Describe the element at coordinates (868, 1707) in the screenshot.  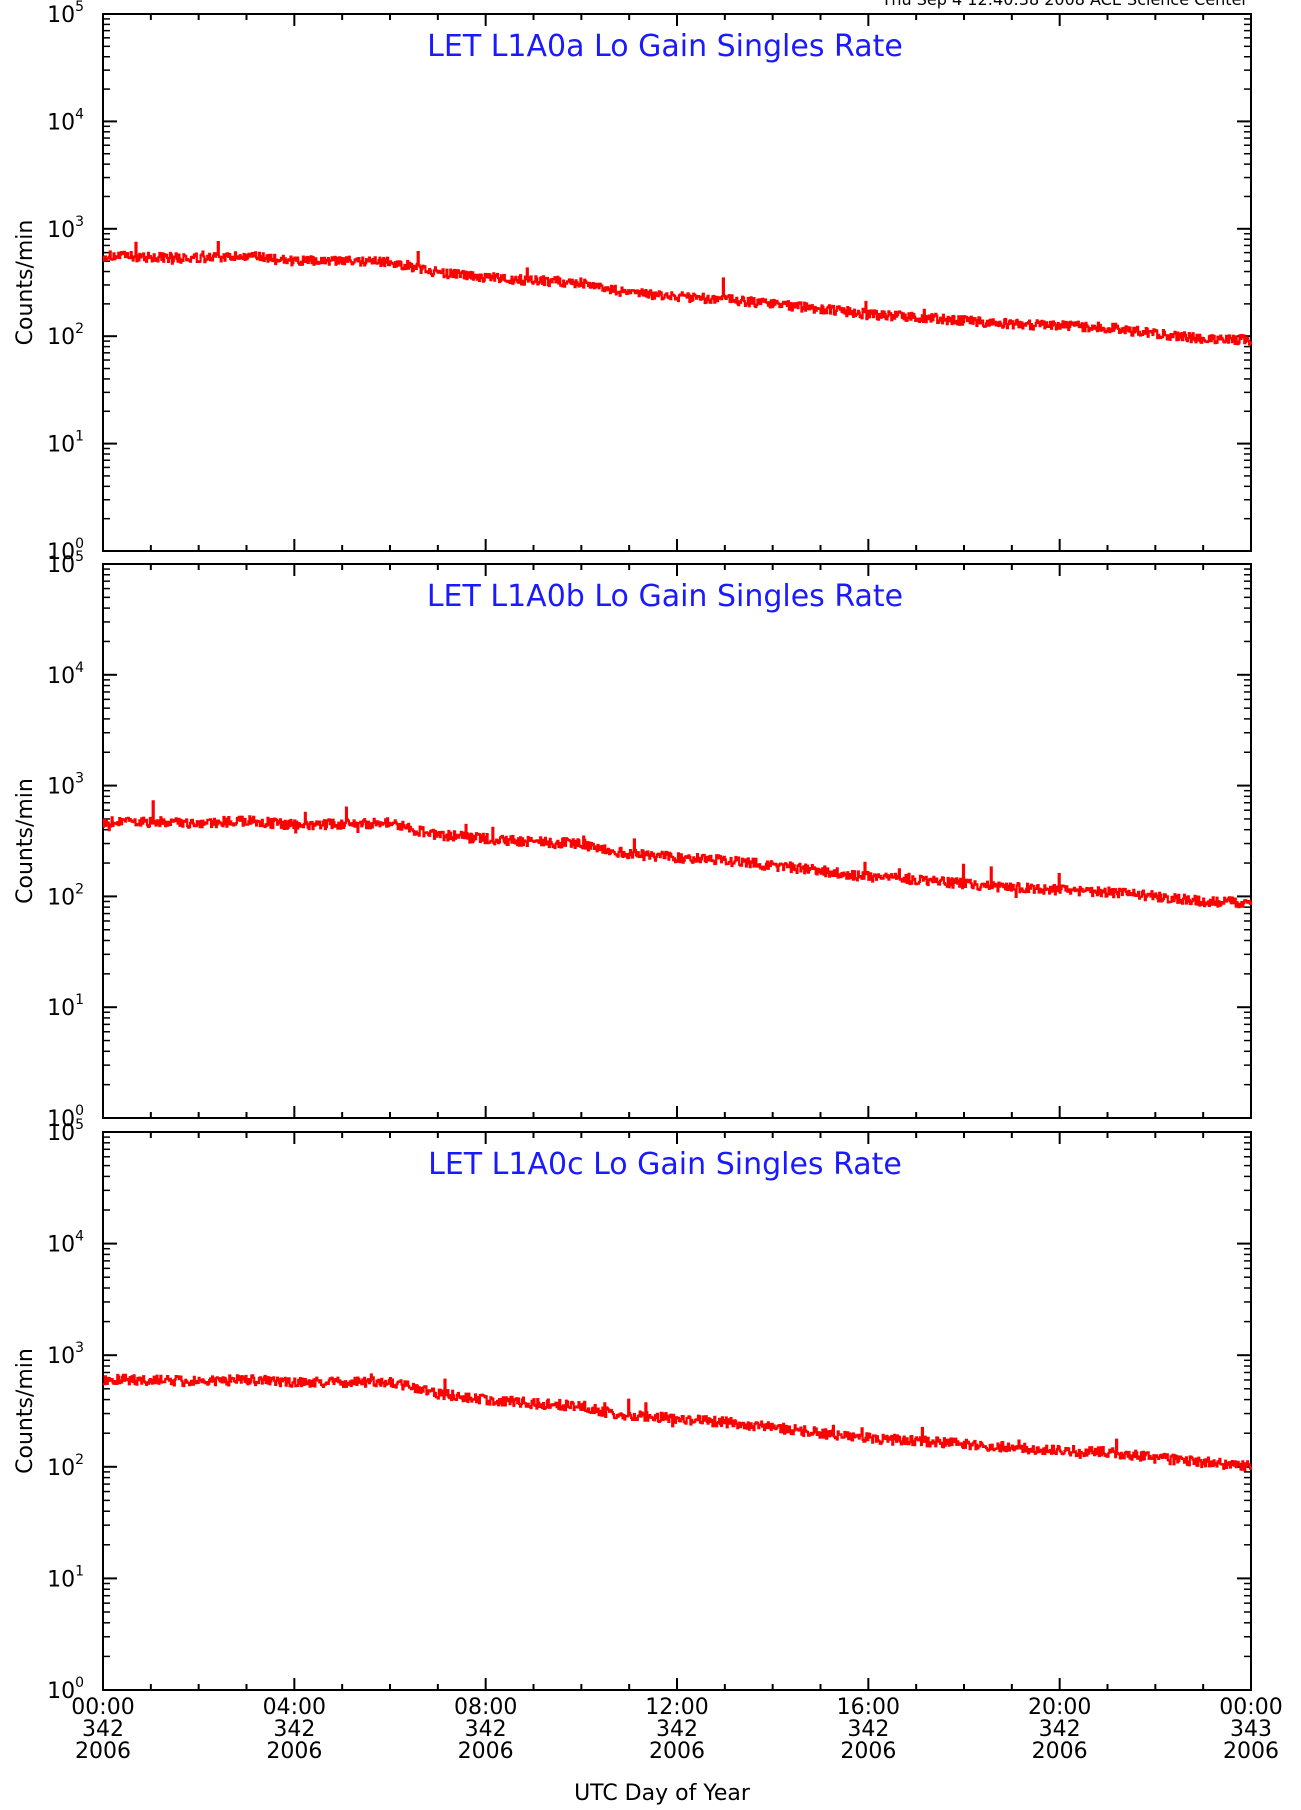
I see `x-tick-label: 16:00` at that location.